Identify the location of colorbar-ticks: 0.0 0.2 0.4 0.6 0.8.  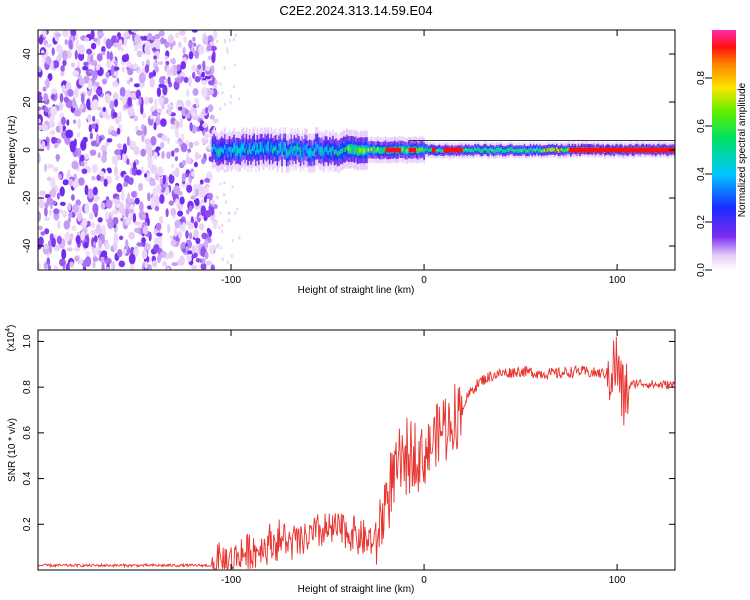
(704, 174).